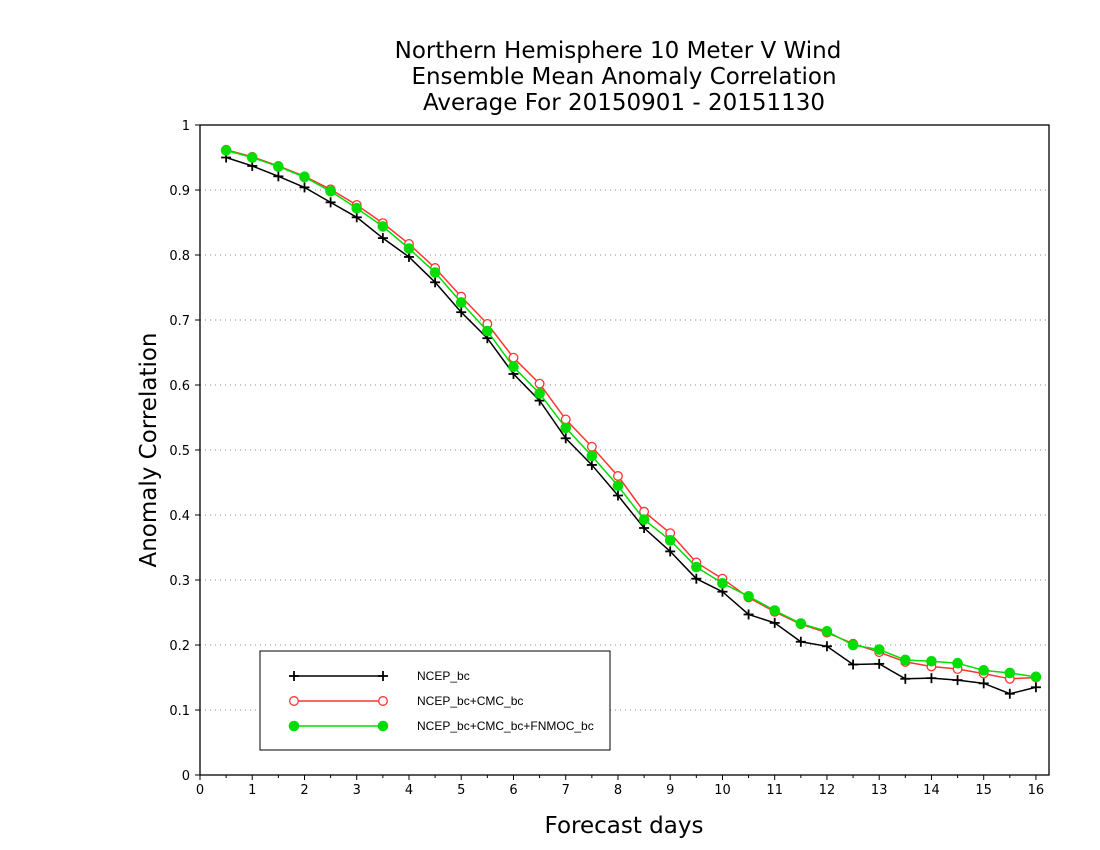  What do you see at coordinates (470, 701) in the screenshot?
I see `legend-label: NCEP_bc+CMC_bc` at bounding box center [470, 701].